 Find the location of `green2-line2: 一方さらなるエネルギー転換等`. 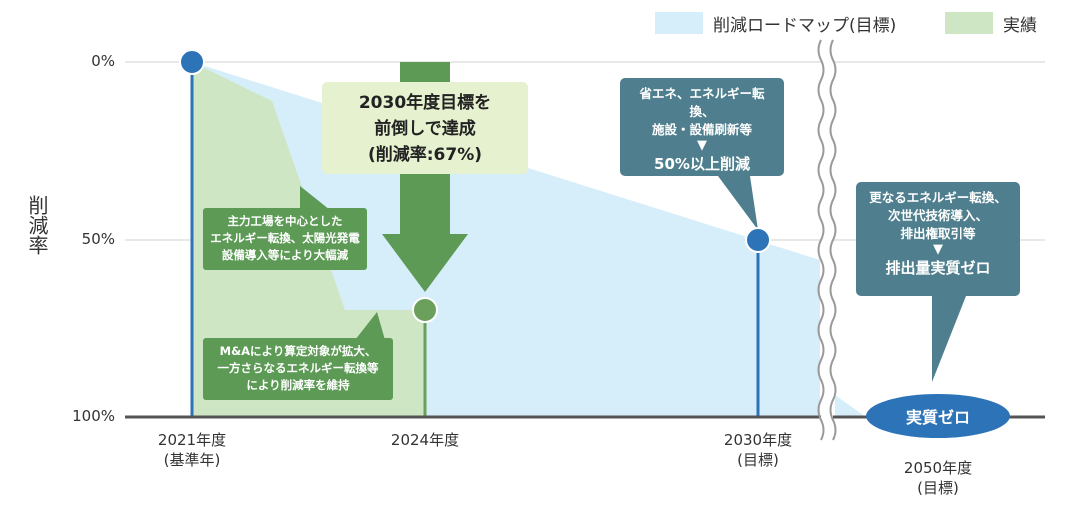

green2-line2: 一方さらなるエネルギー転換等 is located at coordinates (298, 368).